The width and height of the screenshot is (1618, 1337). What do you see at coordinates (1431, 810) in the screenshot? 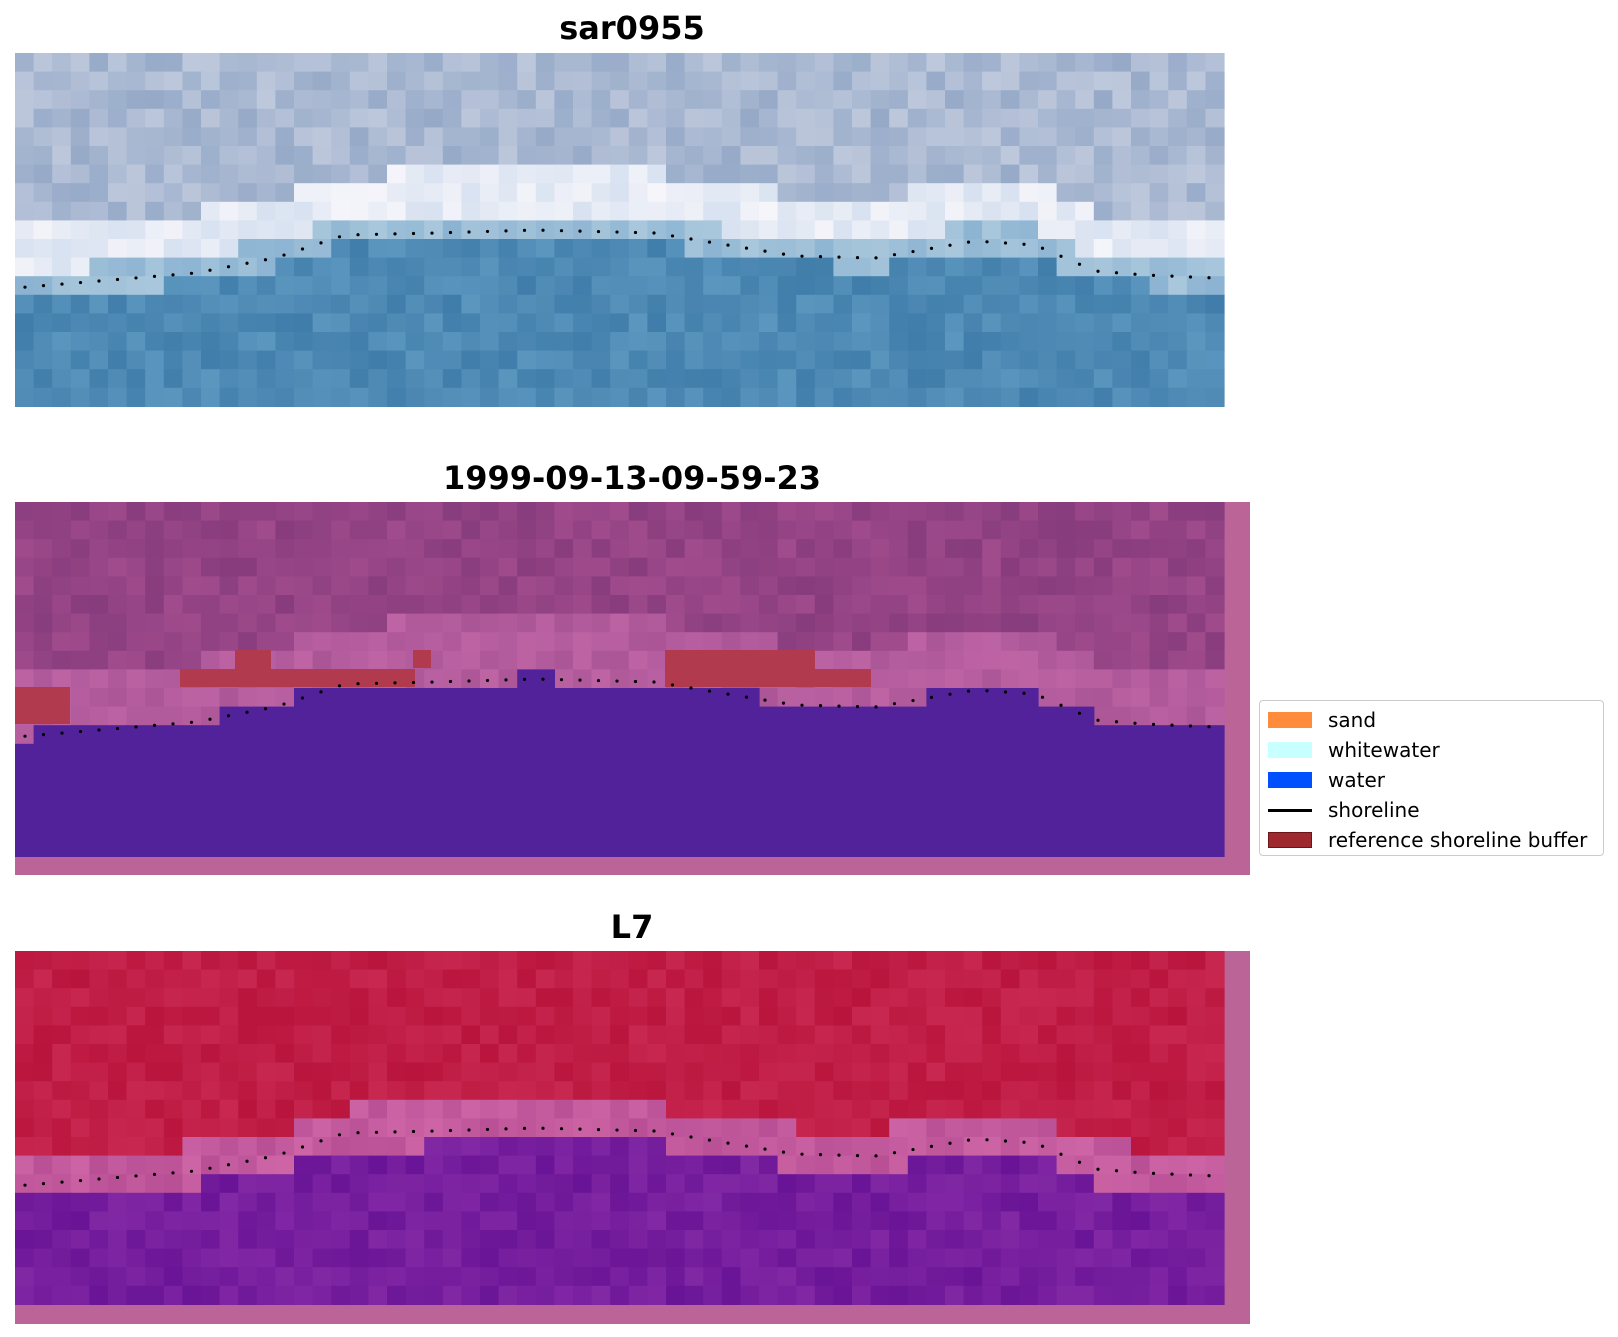
I see `legend-item-shoreline: shoreline` at bounding box center [1431, 810].